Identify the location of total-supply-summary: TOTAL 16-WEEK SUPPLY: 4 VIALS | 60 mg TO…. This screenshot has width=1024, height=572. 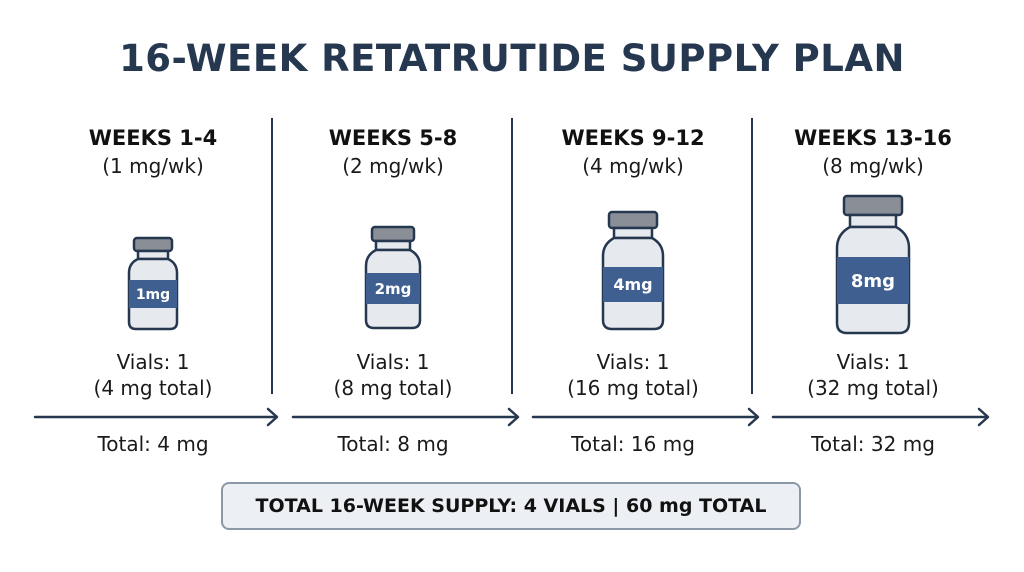
(511, 506).